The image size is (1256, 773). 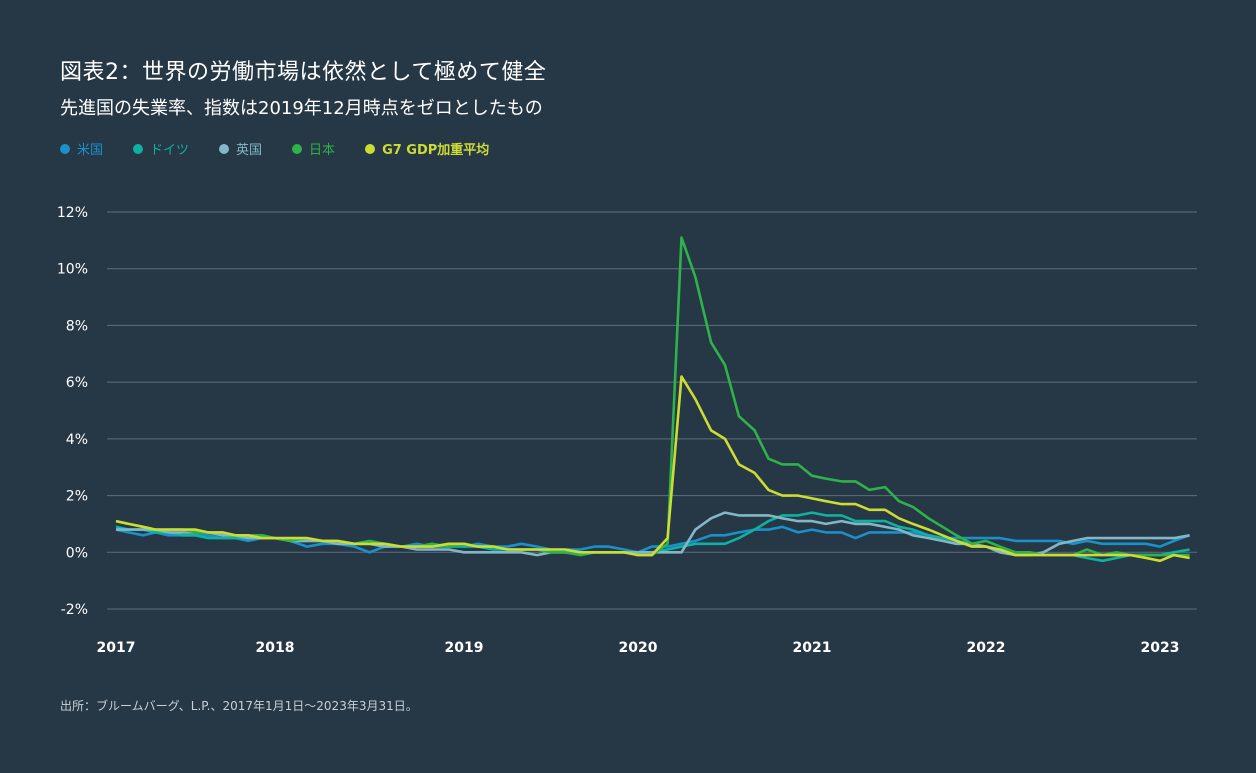 I want to click on legend-item: G7 GDP加重平均, so click(x=427, y=148).